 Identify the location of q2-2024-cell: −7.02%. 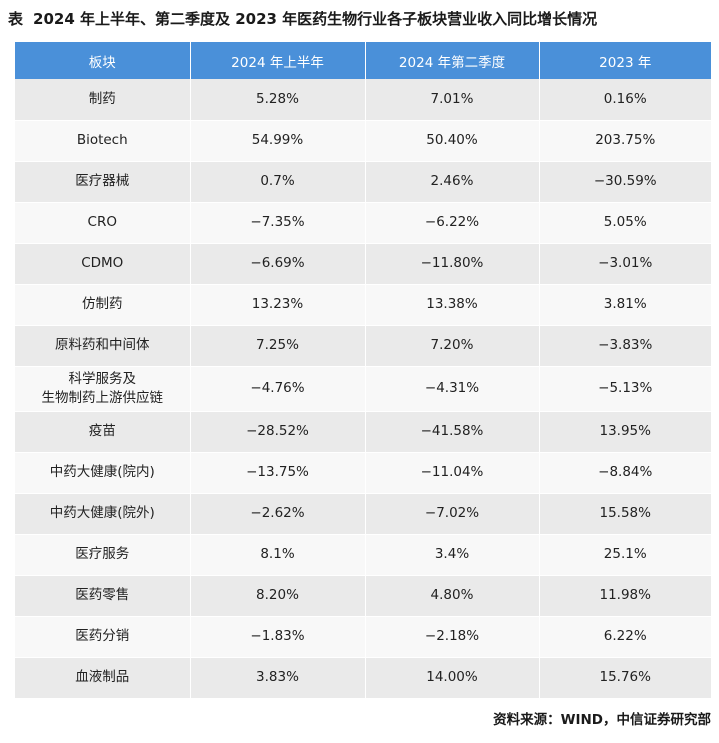
(452, 514).